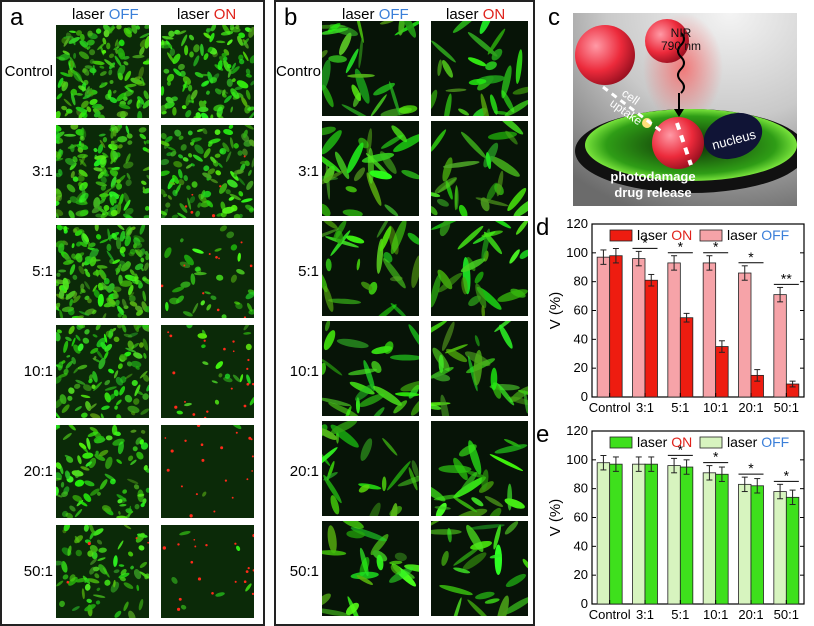 The height and width of the screenshot is (626, 814). Describe the element at coordinates (555, 518) in the screenshot. I see `y-axis-label: V (%)` at that location.